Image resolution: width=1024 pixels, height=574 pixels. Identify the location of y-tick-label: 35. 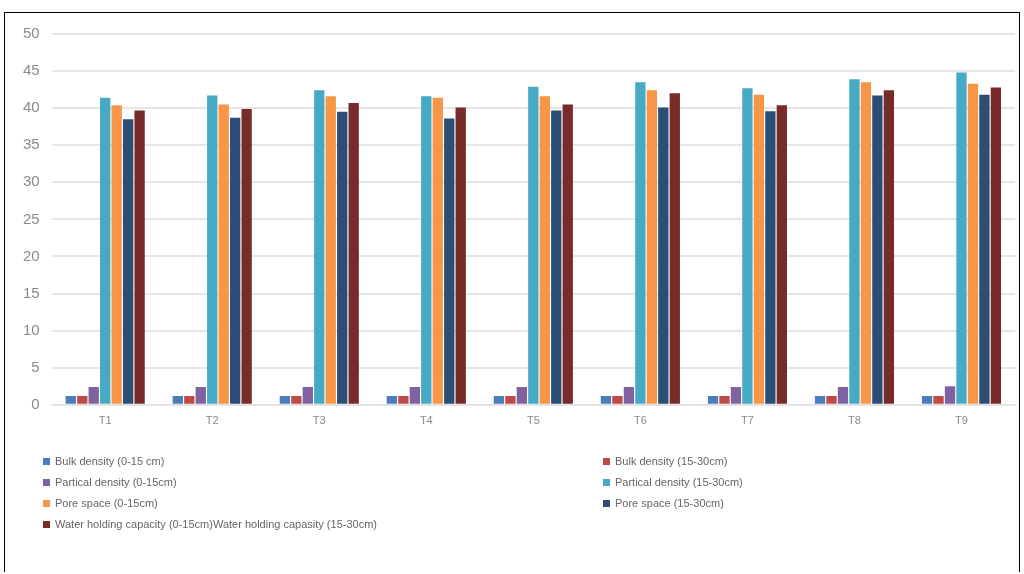
(31, 144).